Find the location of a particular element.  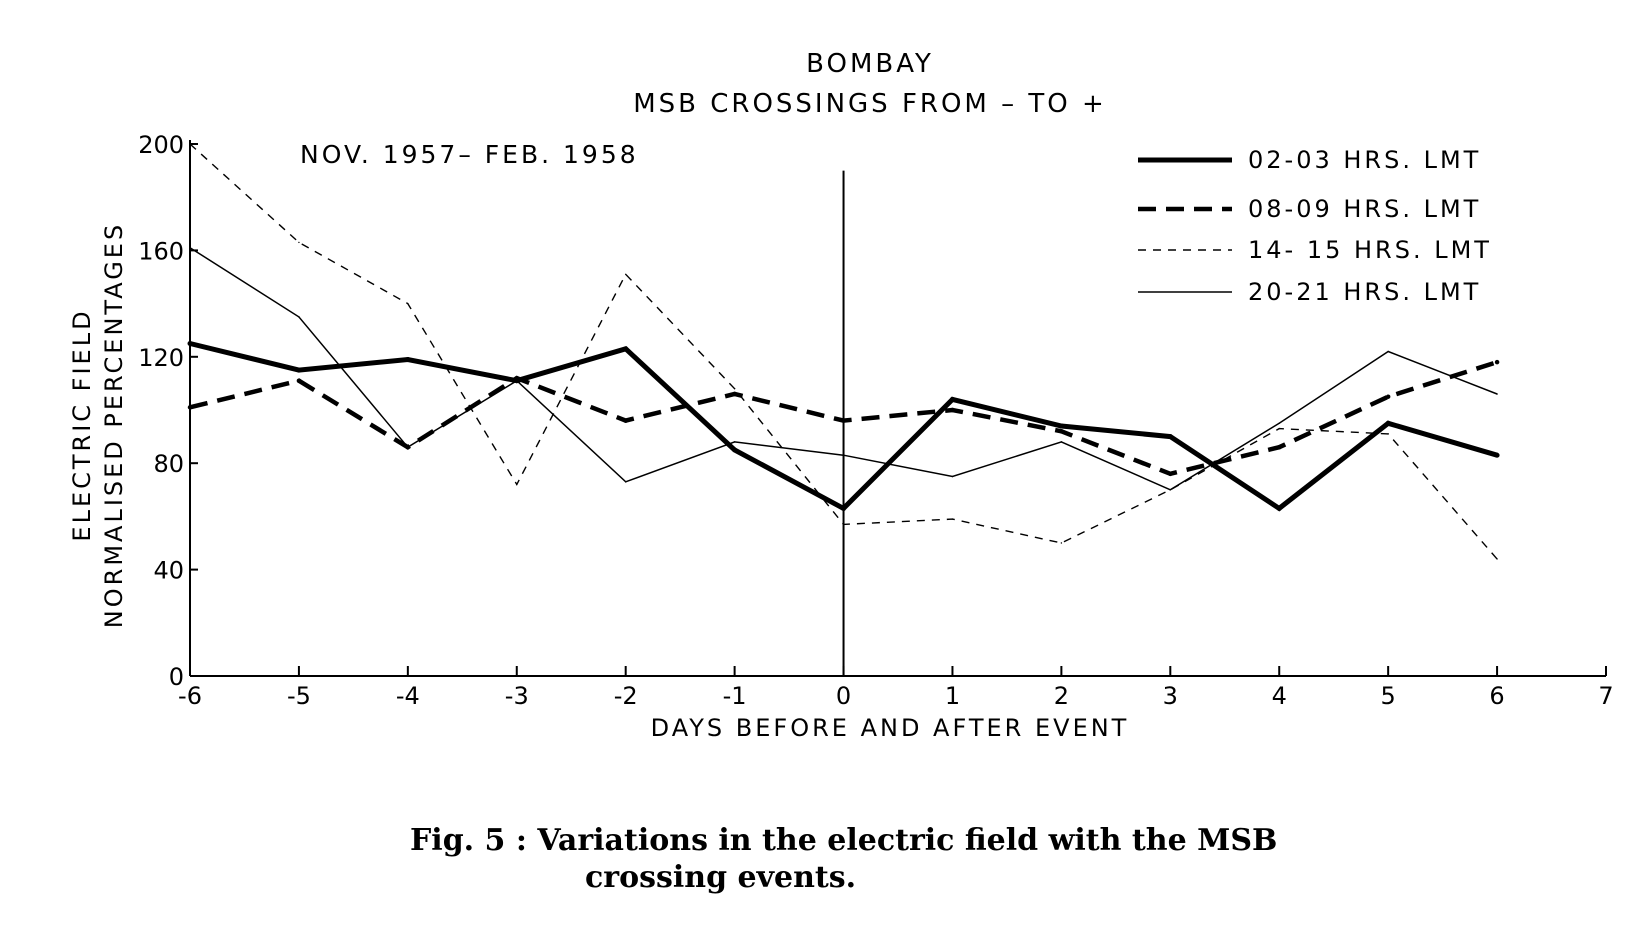

x-tick-label: 6 is located at coordinates (1496, 696).